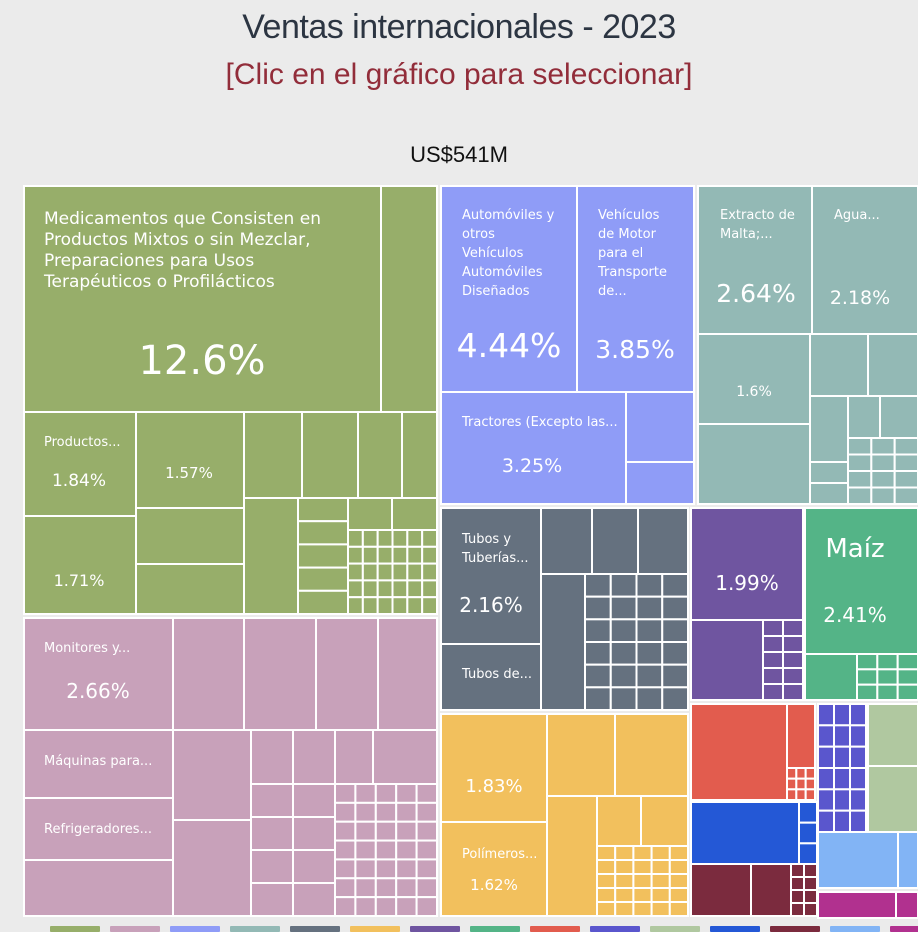 This screenshot has height=932, width=918. What do you see at coordinates (98, 764) in the screenshot?
I see `cell-maquinas` at bounding box center [98, 764].